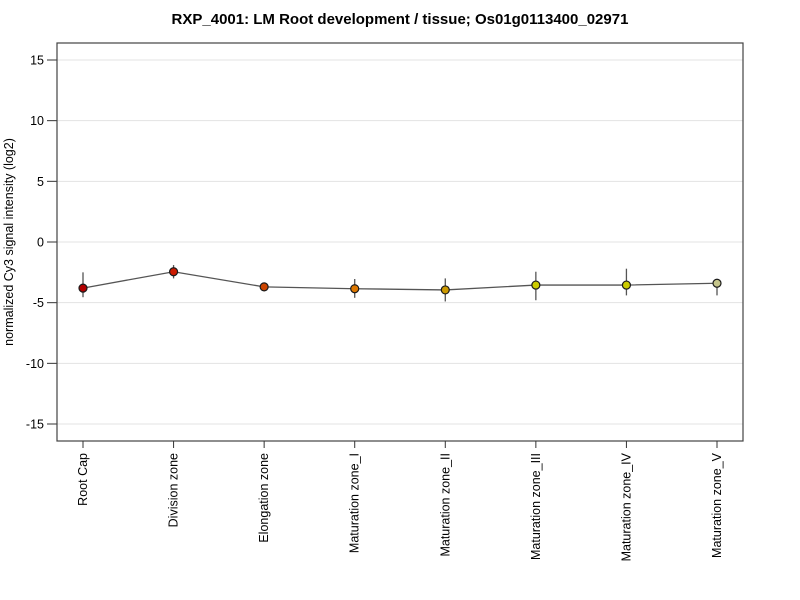  I want to click on x-tick-label: Elongation zone, so click(264, 498).